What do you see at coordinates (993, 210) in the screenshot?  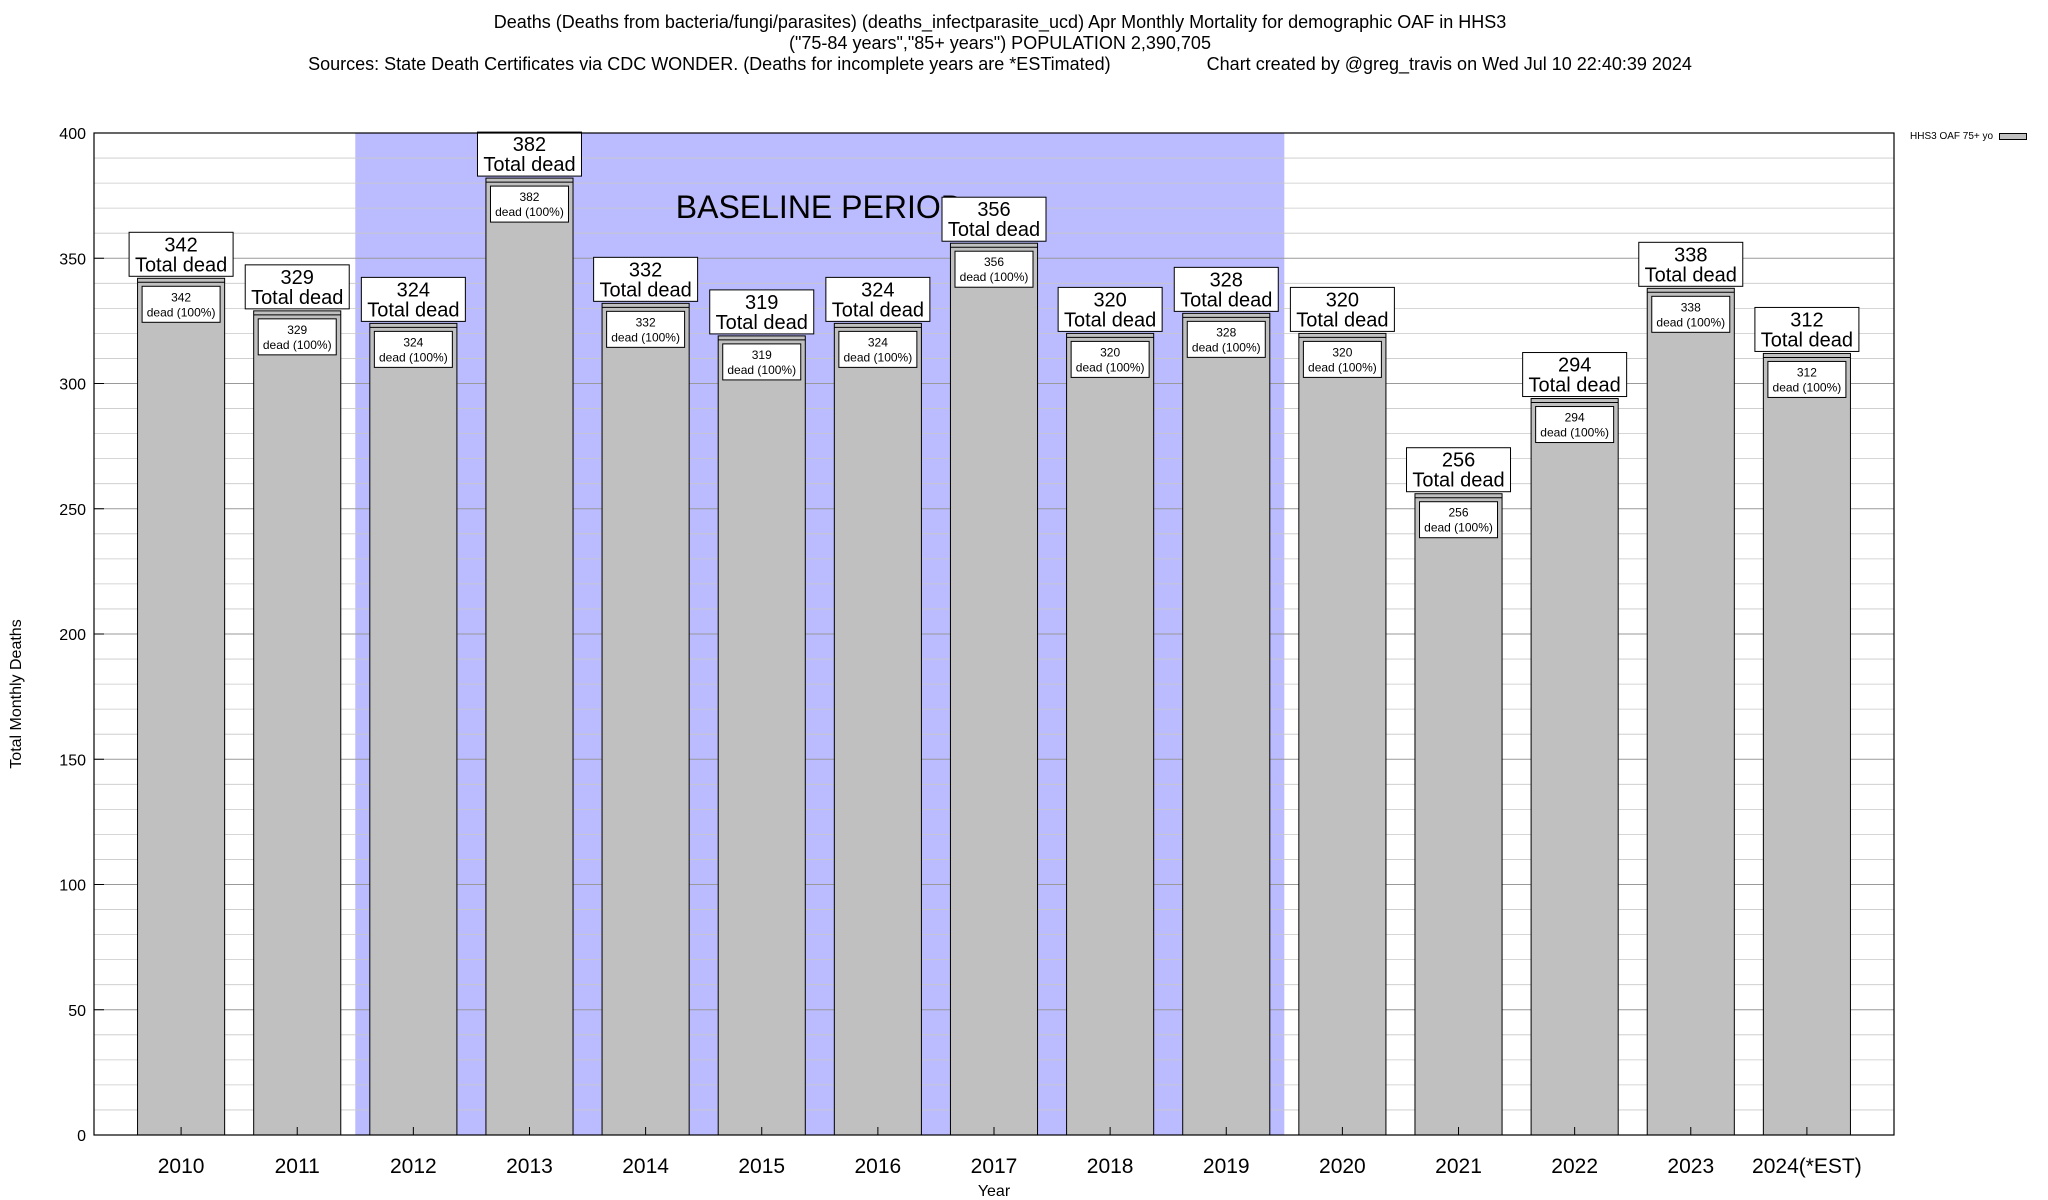 I see `top-value-label: 356` at bounding box center [993, 210].